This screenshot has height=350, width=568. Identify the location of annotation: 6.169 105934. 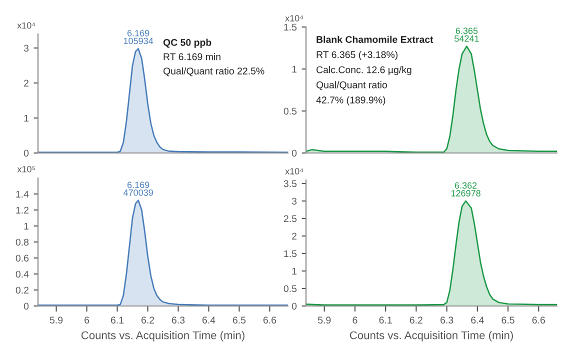
(139, 37).